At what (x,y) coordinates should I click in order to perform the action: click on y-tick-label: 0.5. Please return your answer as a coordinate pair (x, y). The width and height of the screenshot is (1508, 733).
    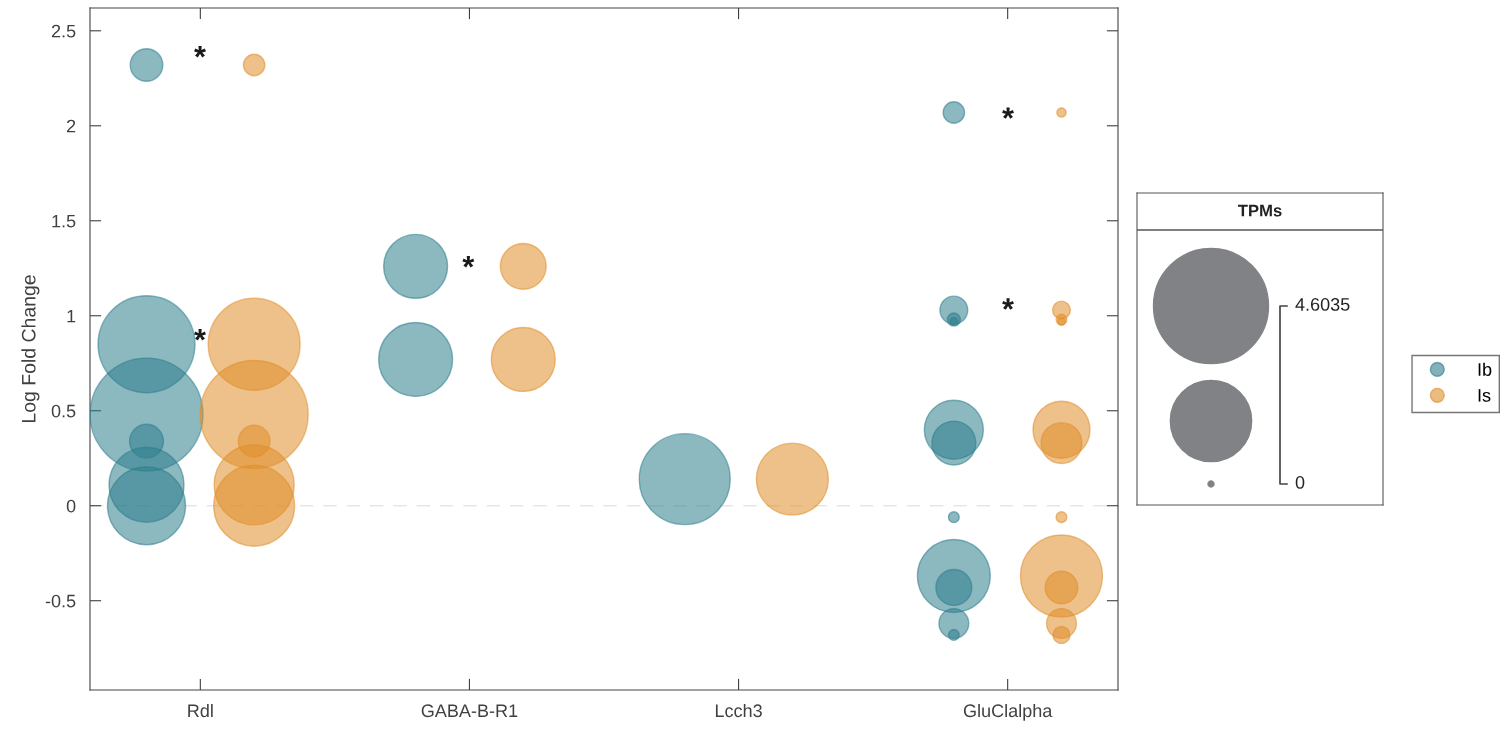
    Looking at the image, I should click on (63, 411).